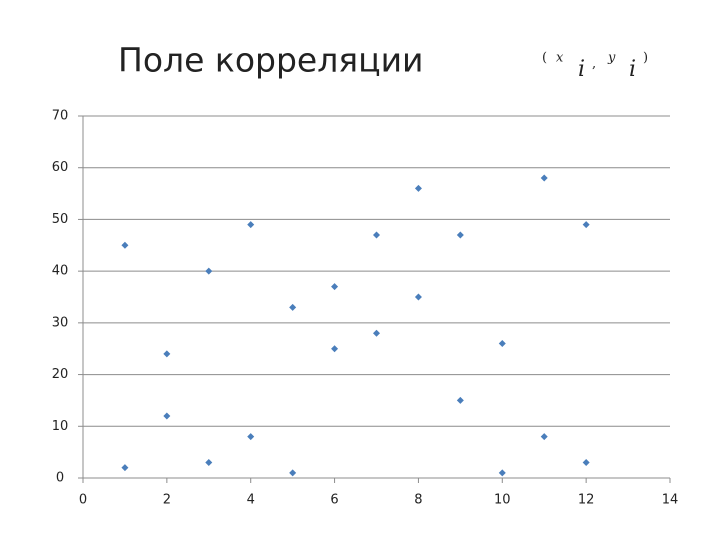  What do you see at coordinates (60, 478) in the screenshot?
I see `y-tick-label: 0` at bounding box center [60, 478].